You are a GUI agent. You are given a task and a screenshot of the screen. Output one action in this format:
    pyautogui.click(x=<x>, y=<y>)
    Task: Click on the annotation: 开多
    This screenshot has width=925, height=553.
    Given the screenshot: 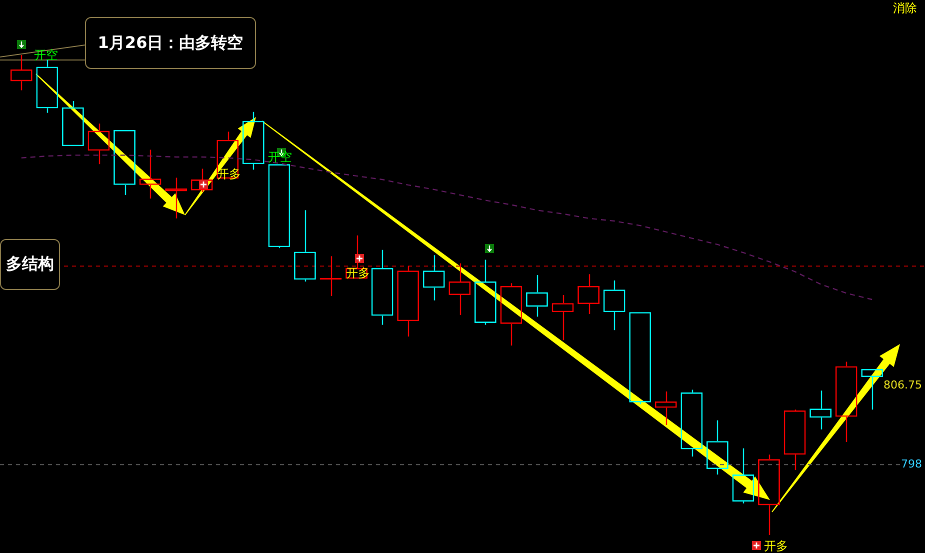 What is the action you would take?
    pyautogui.click(x=776, y=545)
    